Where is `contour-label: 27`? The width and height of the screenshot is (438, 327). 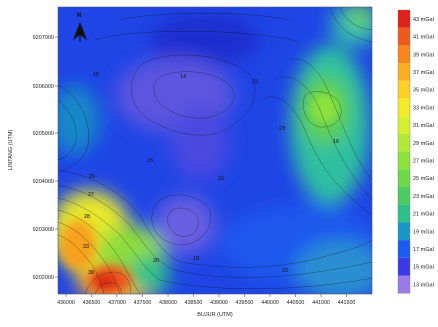
contour-label: 27 is located at coordinates (91, 195).